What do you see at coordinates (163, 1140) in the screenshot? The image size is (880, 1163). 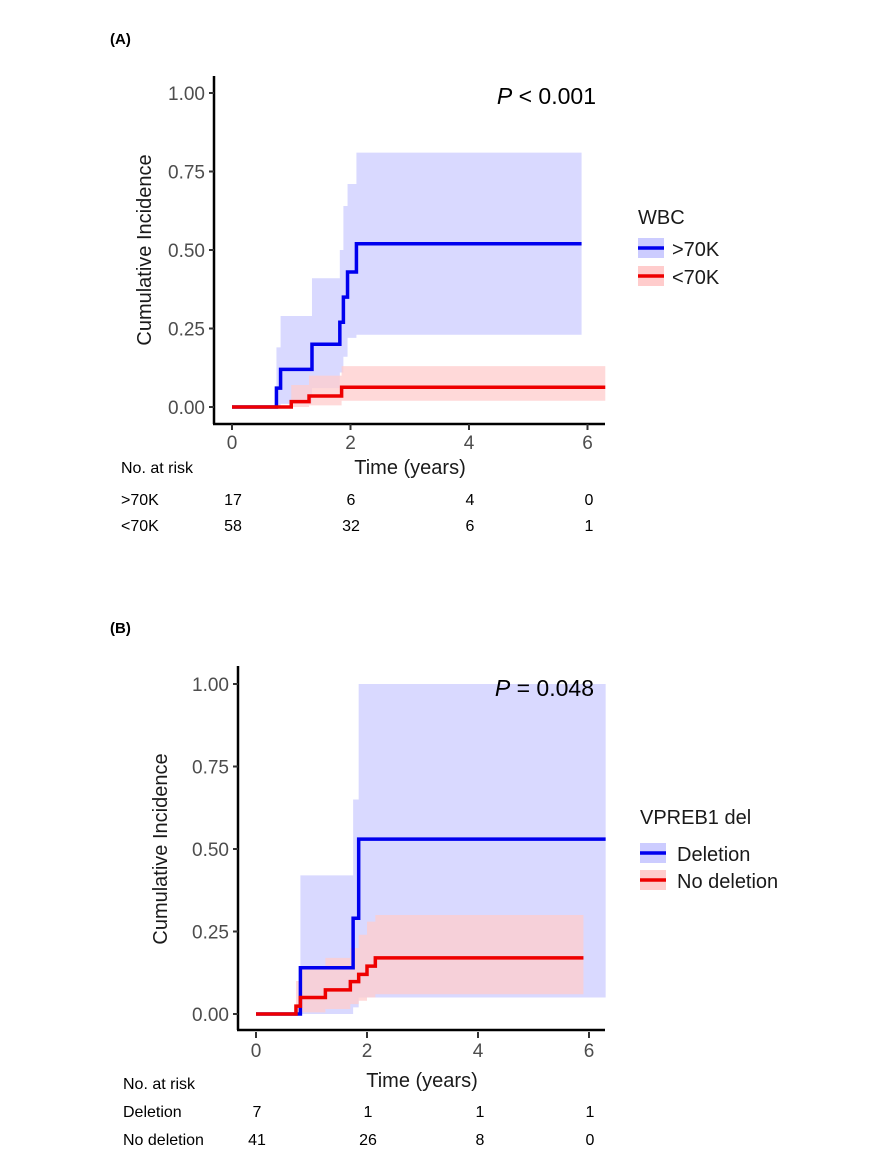 I see `risk-row-label-1: No deletion` at bounding box center [163, 1140].